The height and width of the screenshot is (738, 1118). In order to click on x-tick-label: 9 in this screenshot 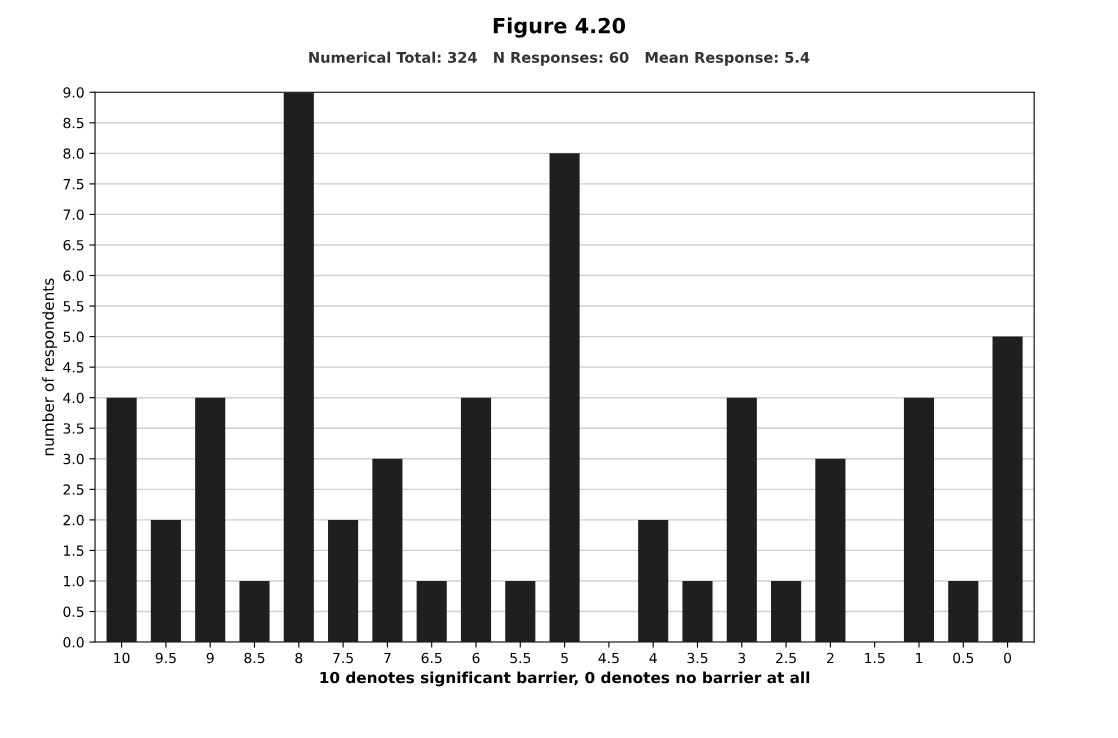, I will do `click(210, 658)`.